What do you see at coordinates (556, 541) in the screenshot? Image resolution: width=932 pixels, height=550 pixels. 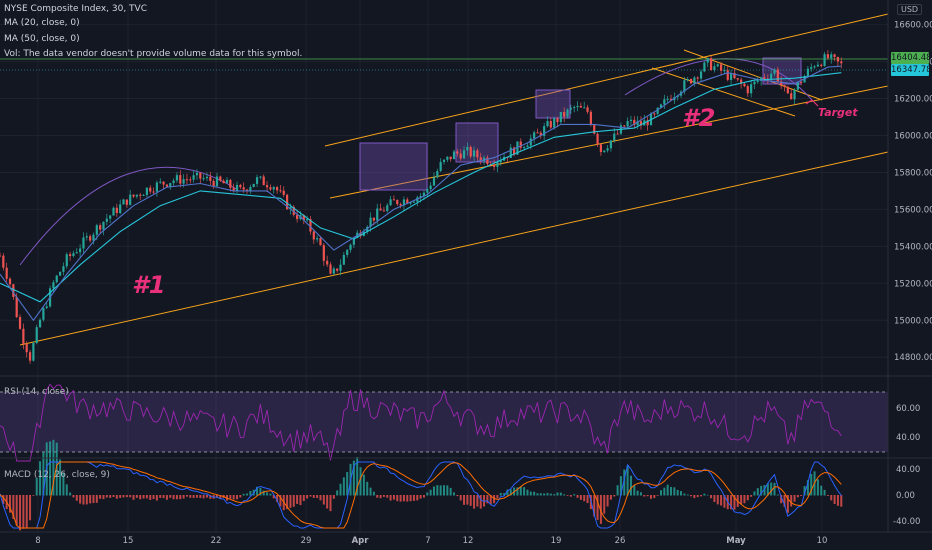 I see `time-tick-label: 19` at bounding box center [556, 541].